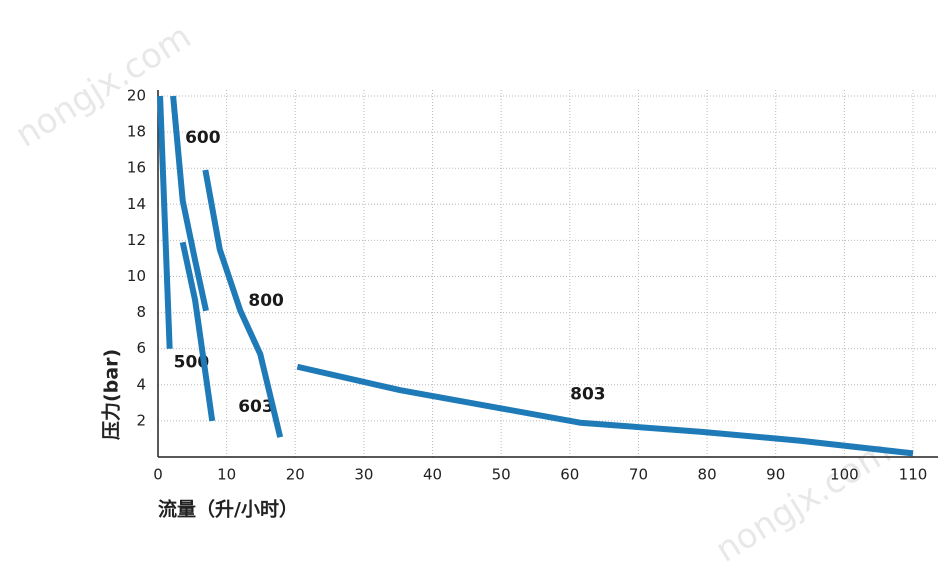 Image resolution: width=952 pixels, height=571 pixels. Describe the element at coordinates (136, 240) in the screenshot. I see `y-tick-label: 12` at that location.